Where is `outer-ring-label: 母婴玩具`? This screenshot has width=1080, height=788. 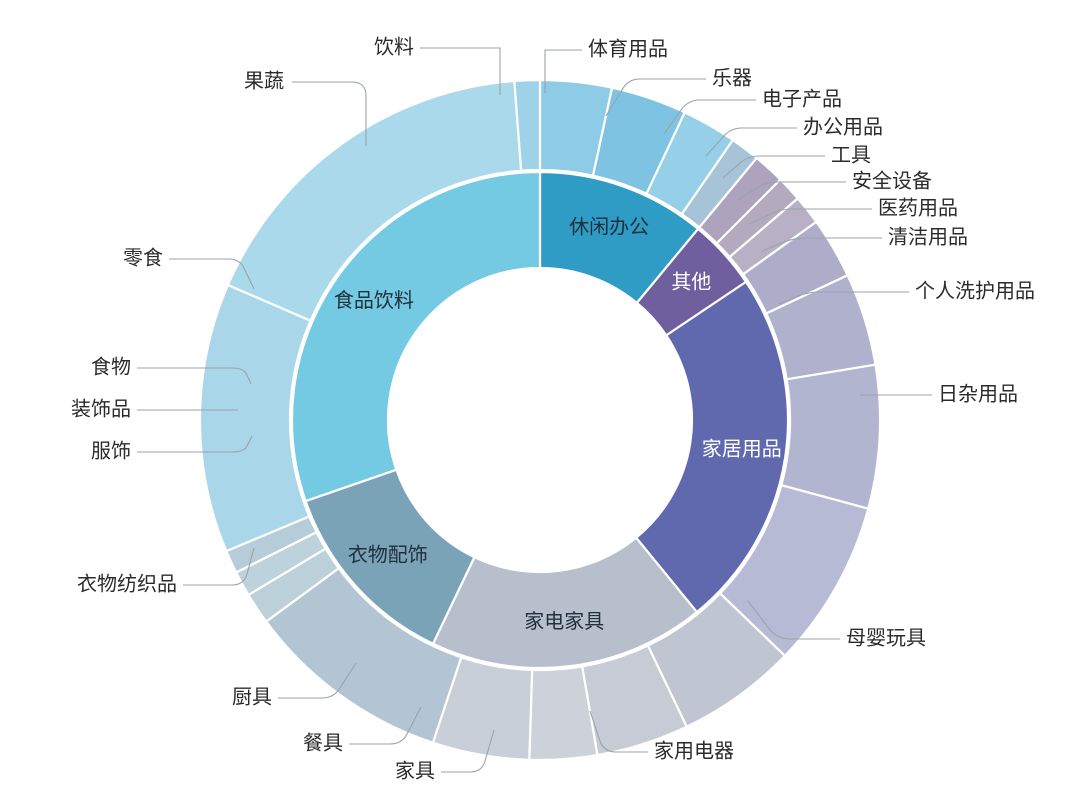 outer-ring-label: 母婴玩具 is located at coordinates (886, 638).